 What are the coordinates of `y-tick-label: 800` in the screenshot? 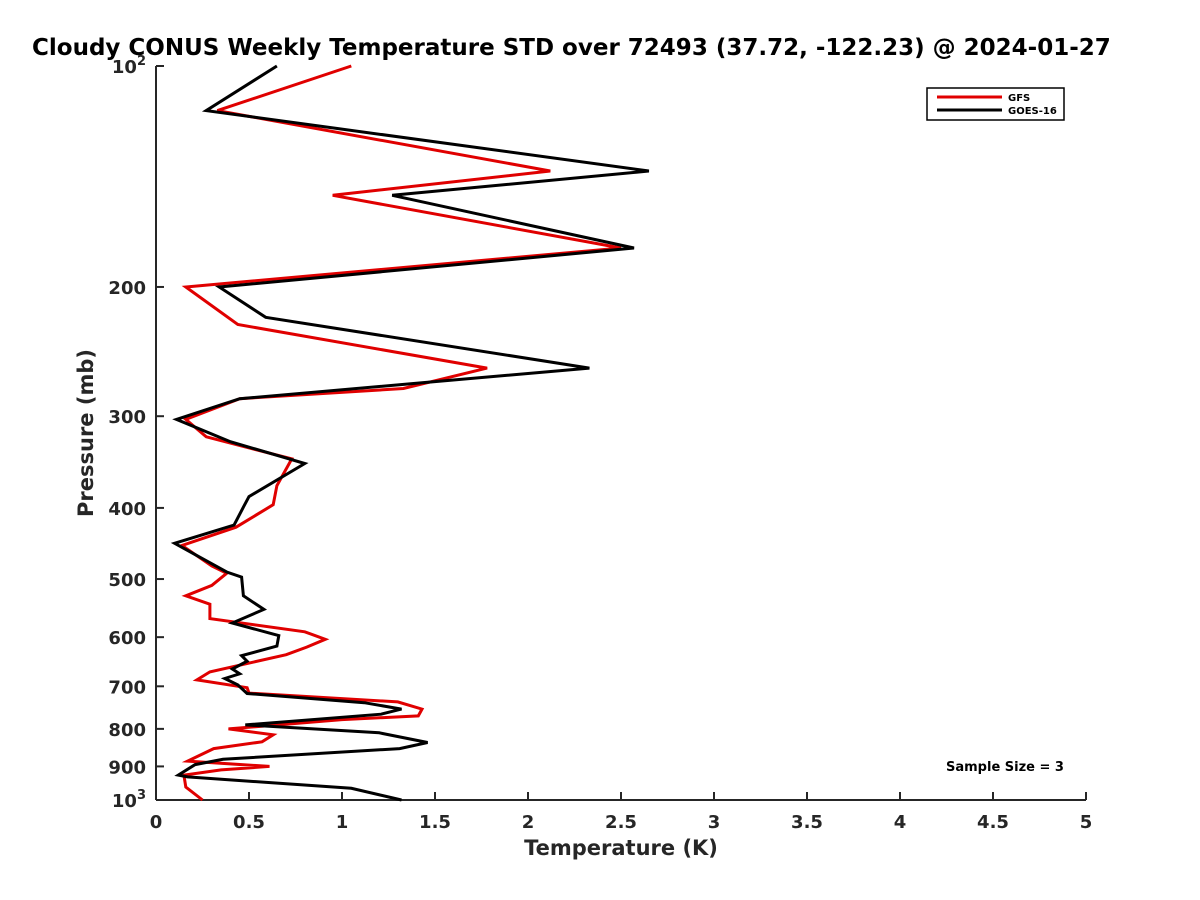 It's located at (127, 730).